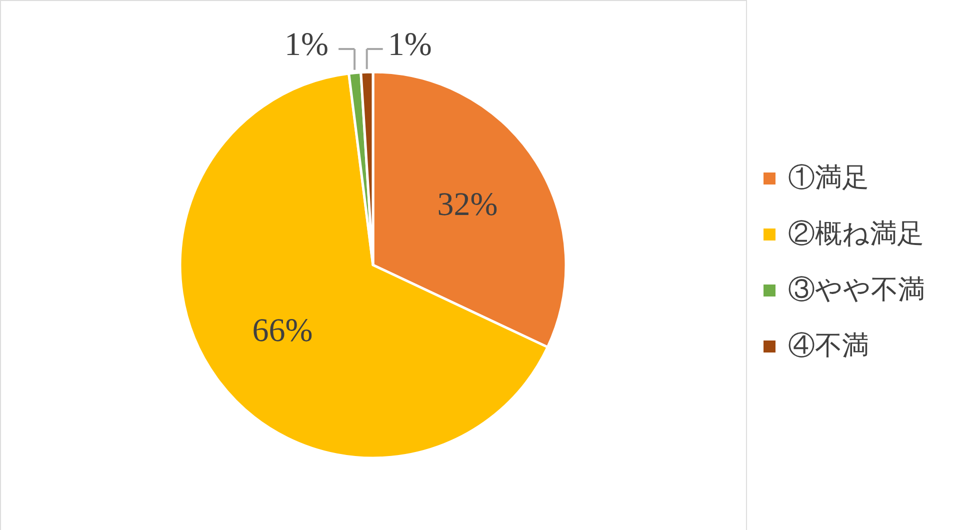 Image resolution: width=960 pixels, height=530 pixels. I want to click on legend-label: ①満足, so click(828, 177).